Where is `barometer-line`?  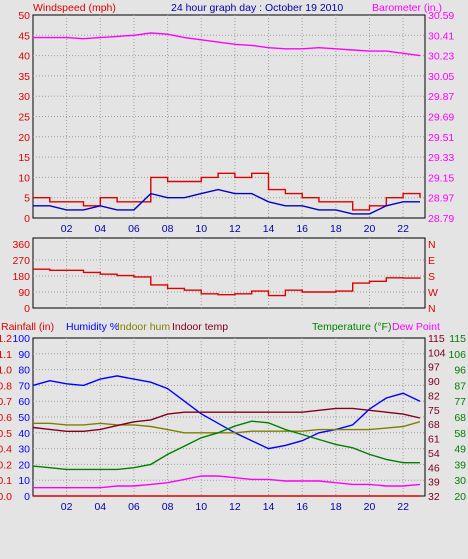 barometer-line is located at coordinates (227, 44).